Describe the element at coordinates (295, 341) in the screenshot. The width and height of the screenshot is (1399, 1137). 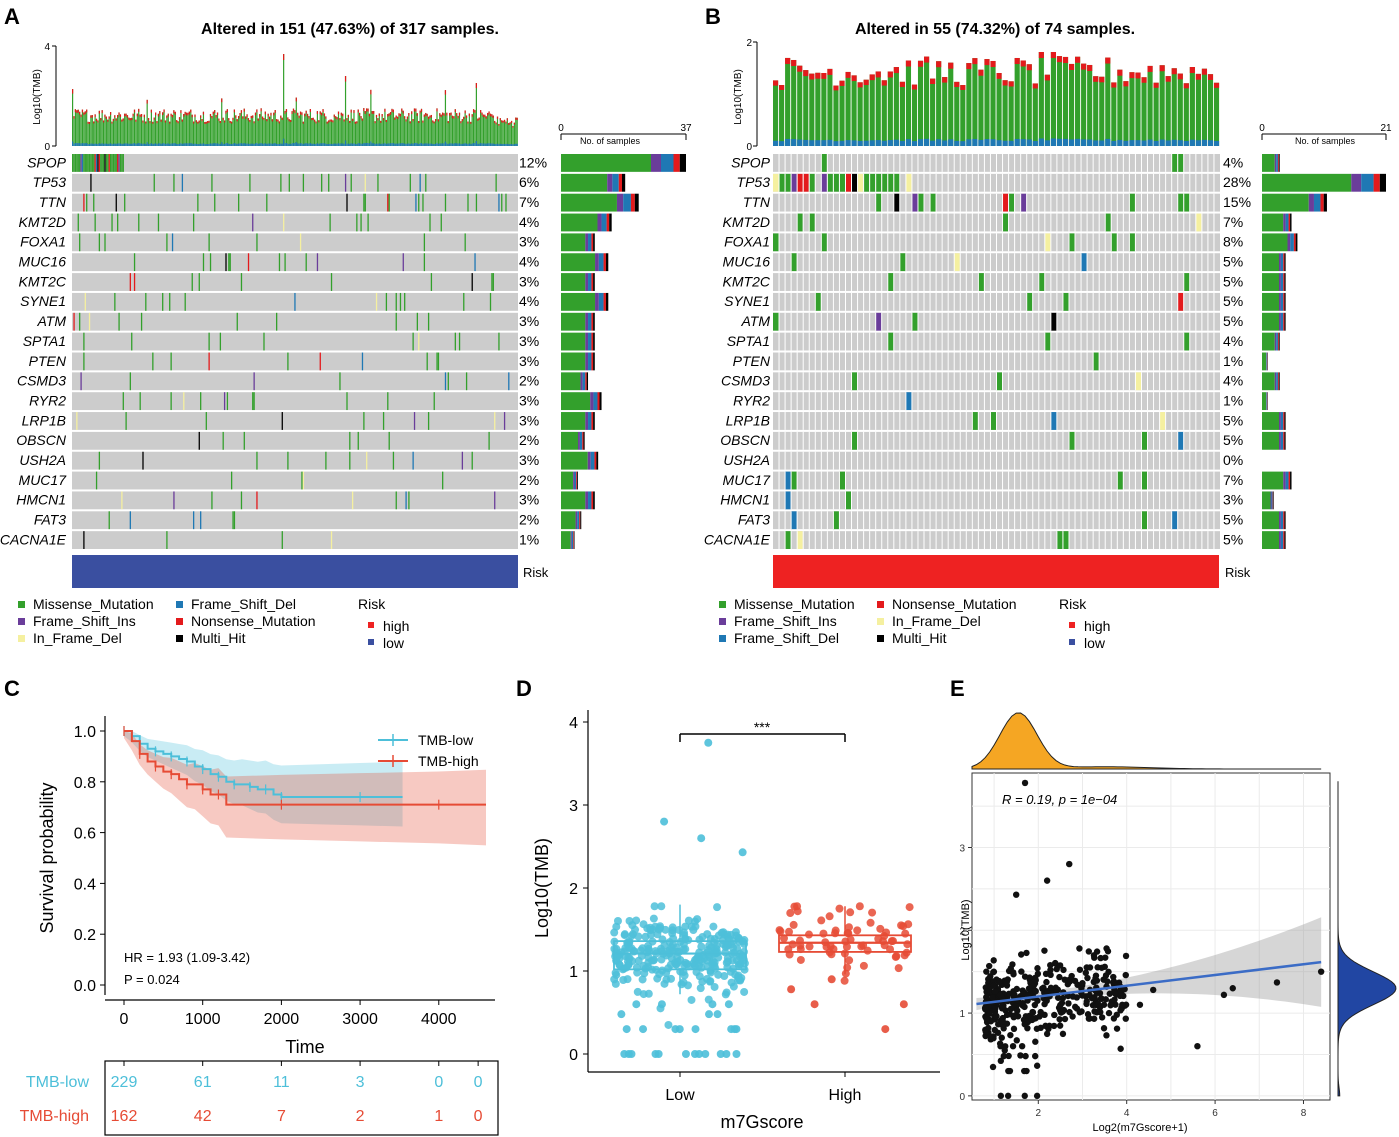
I see `a-gene-row-bg` at that location.